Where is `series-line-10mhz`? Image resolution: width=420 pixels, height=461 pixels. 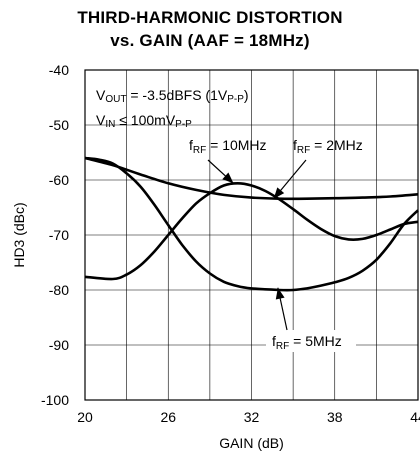 series-line-10mhz is located at coordinates (251, 178).